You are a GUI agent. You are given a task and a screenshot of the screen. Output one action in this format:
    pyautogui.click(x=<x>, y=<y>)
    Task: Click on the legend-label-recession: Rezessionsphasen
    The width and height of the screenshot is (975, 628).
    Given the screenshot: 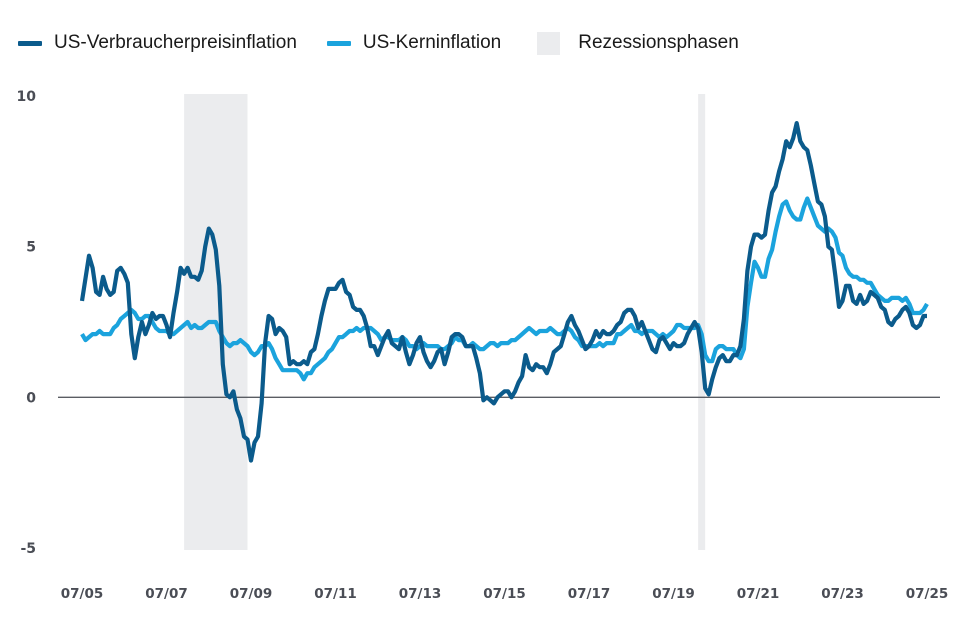 What is the action you would take?
    pyautogui.click(x=658, y=42)
    